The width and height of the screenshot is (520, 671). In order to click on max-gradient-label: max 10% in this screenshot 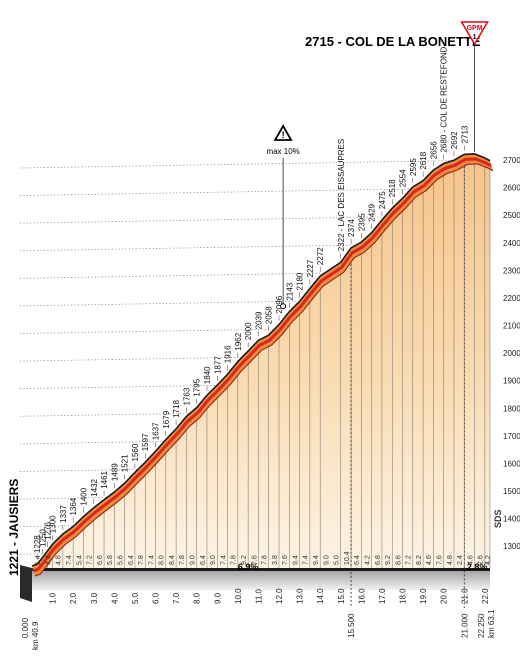, I will do `click(282, 151)`.